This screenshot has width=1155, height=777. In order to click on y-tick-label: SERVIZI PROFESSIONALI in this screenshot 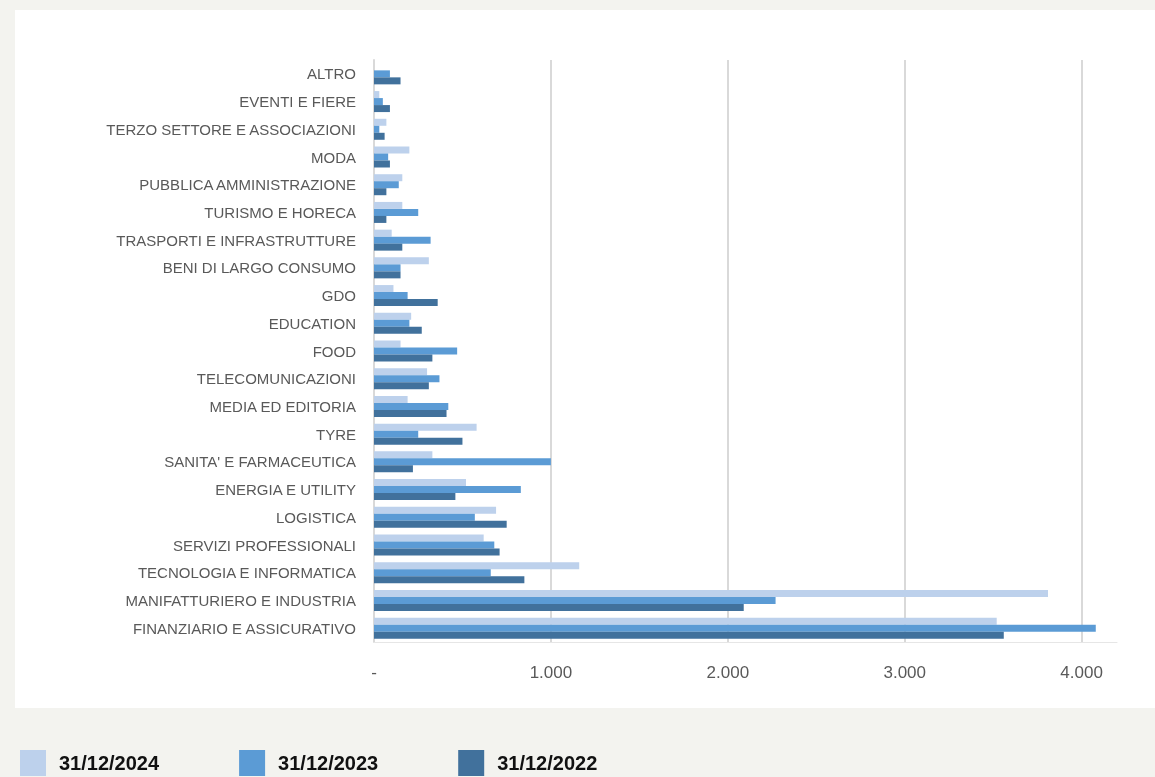, I will do `click(264, 545)`.